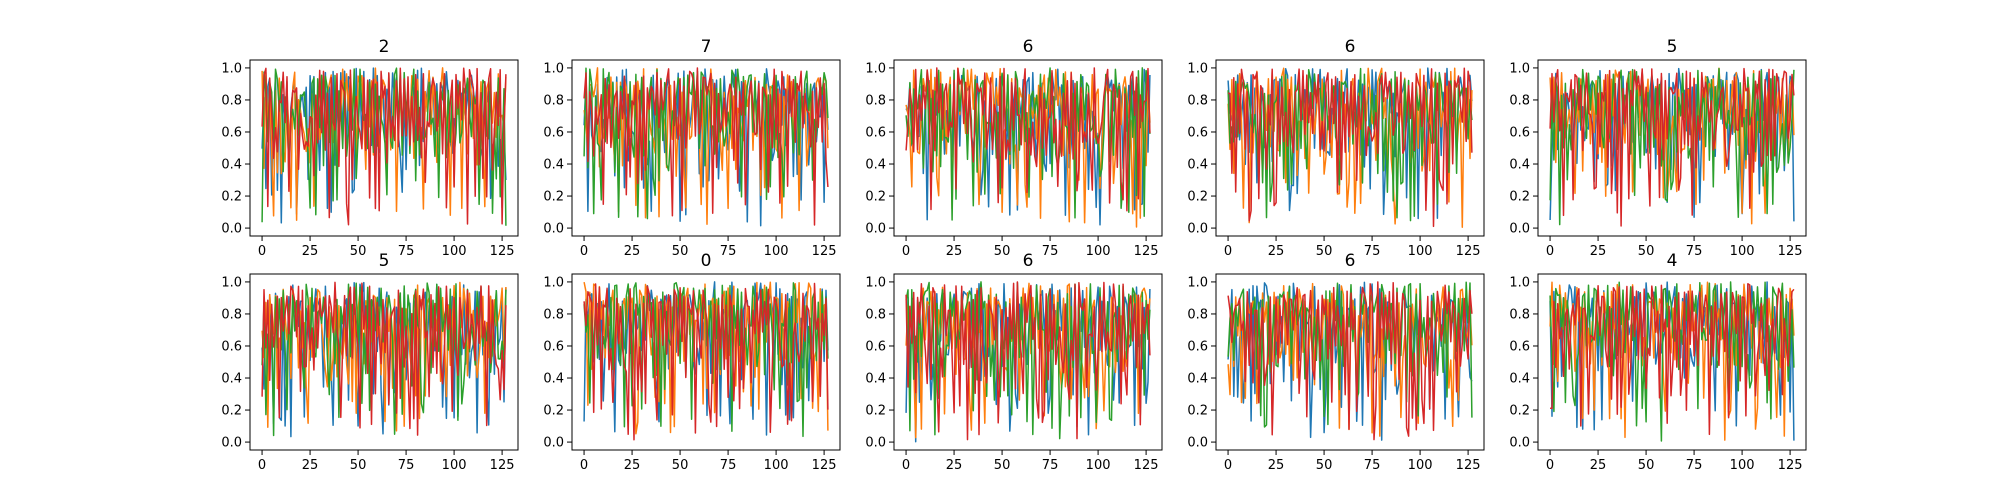 Image resolution: width=2000 pixels, height=500 pixels. I want to click on subplot-8: 0 25 50 75 100 125 0.0 0.2 0.4 0.6 0.8 1.0 6, so click(1014, 362).